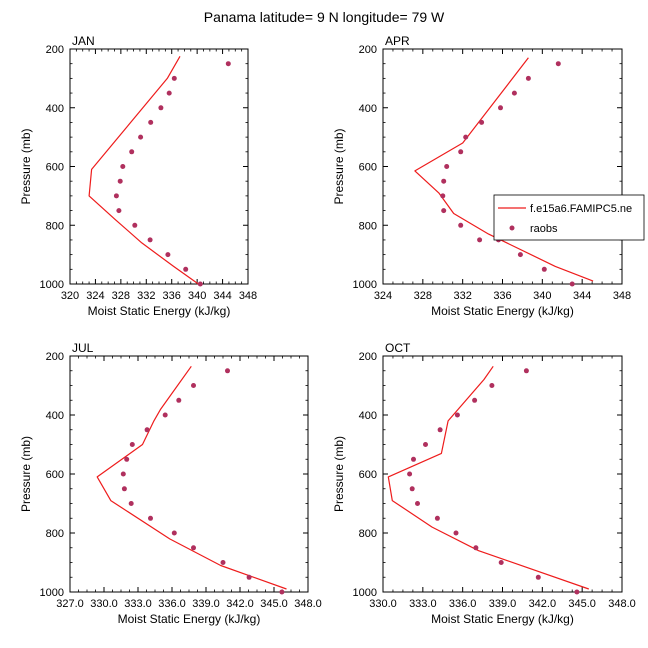 The image size is (648, 648). What do you see at coordinates (398, 348) in the screenshot?
I see `panel-label: OCT` at bounding box center [398, 348].